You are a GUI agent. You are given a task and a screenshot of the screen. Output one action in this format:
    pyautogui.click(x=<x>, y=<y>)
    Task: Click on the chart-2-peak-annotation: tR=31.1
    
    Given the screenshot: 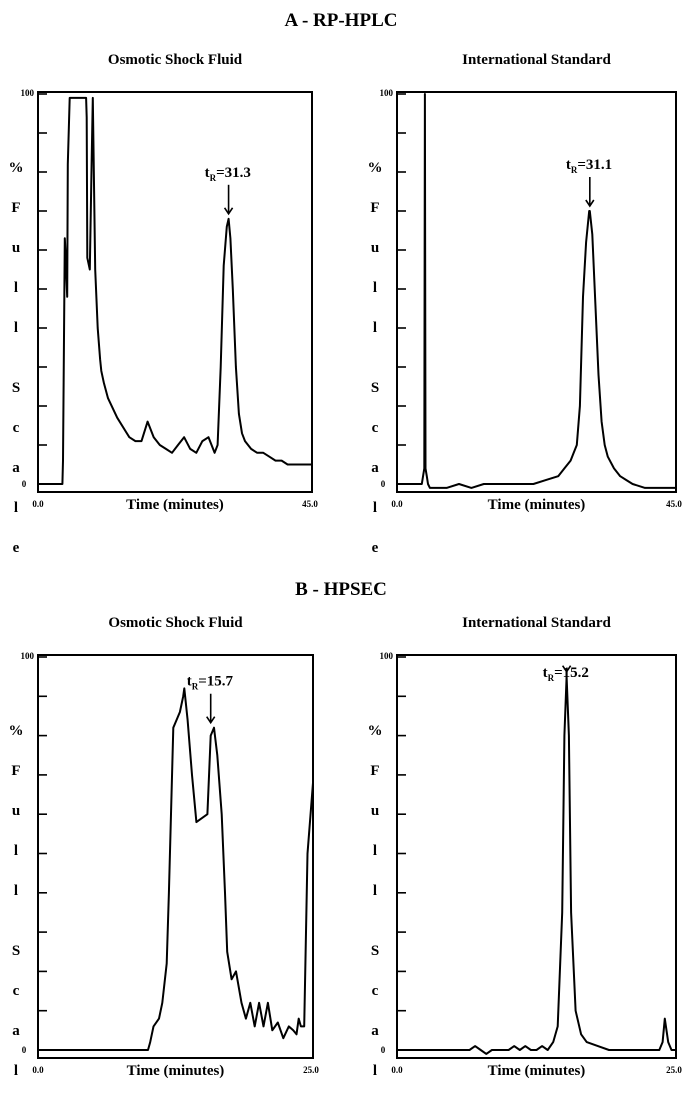 What is the action you would take?
    pyautogui.click(x=589, y=166)
    